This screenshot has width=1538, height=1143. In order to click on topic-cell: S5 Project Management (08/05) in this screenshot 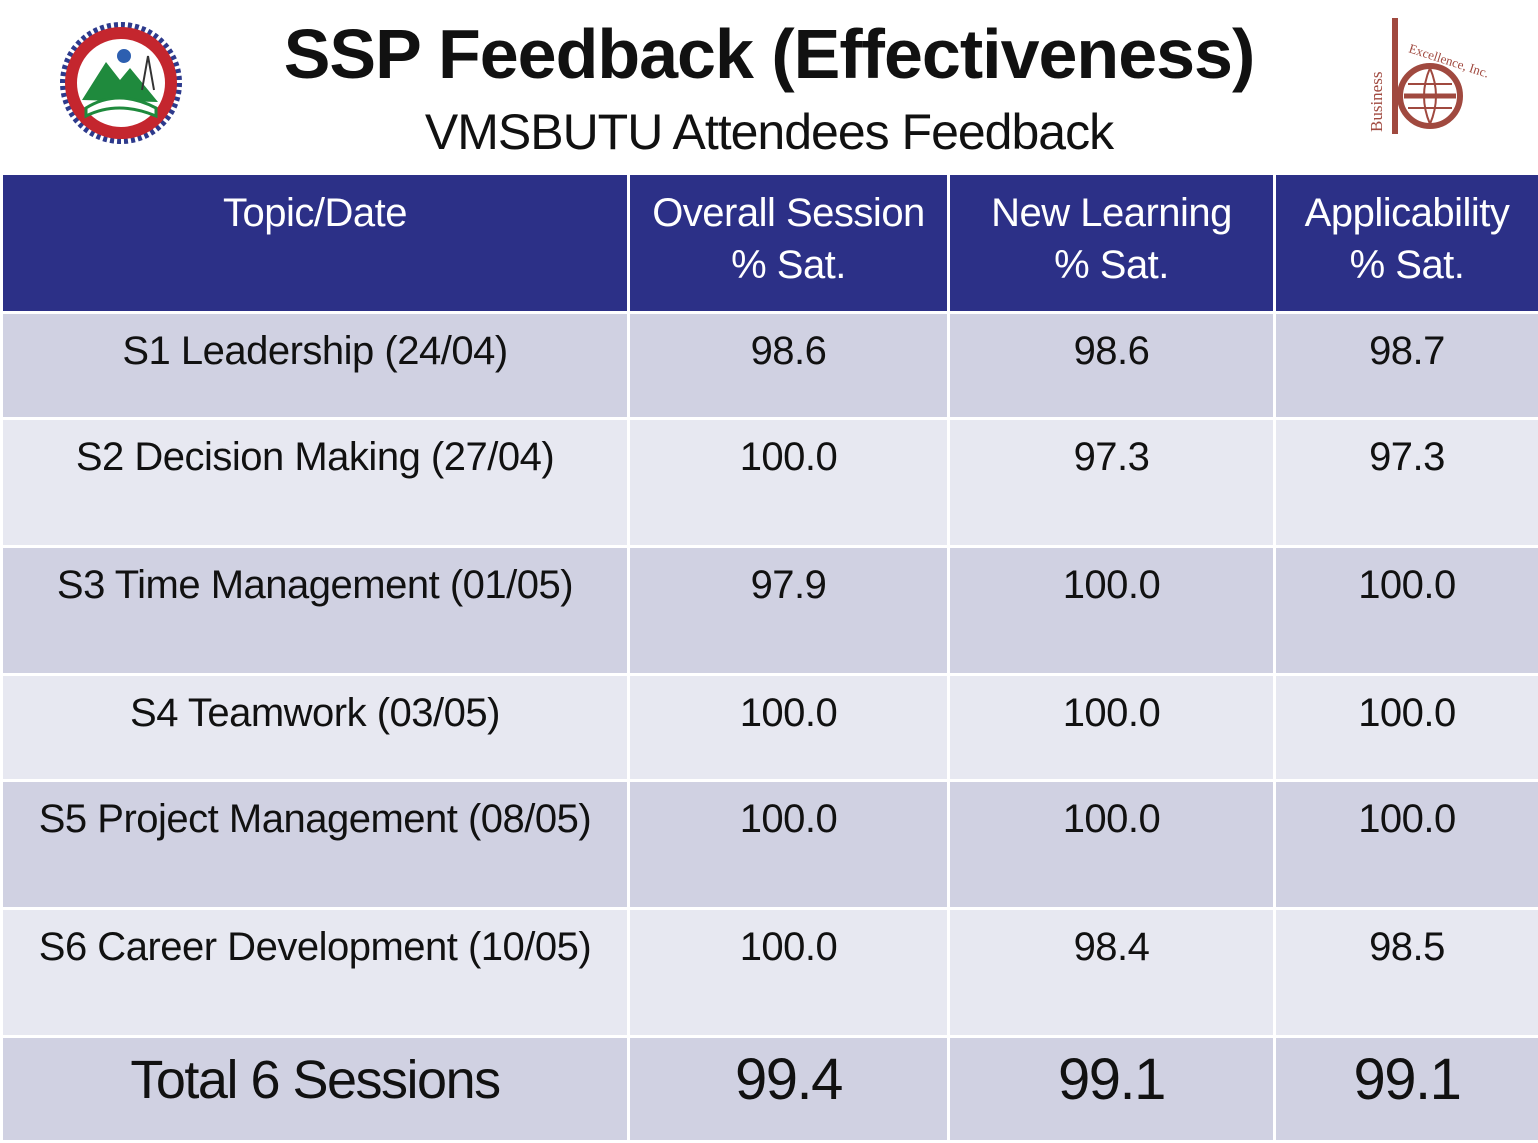, I will do `click(315, 845)`.